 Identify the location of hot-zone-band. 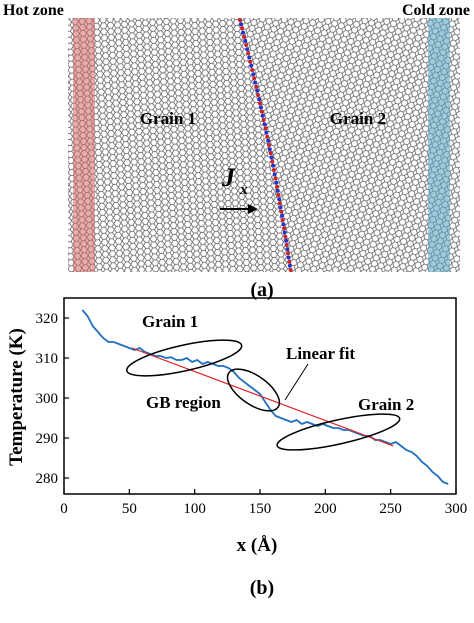
(84, 145).